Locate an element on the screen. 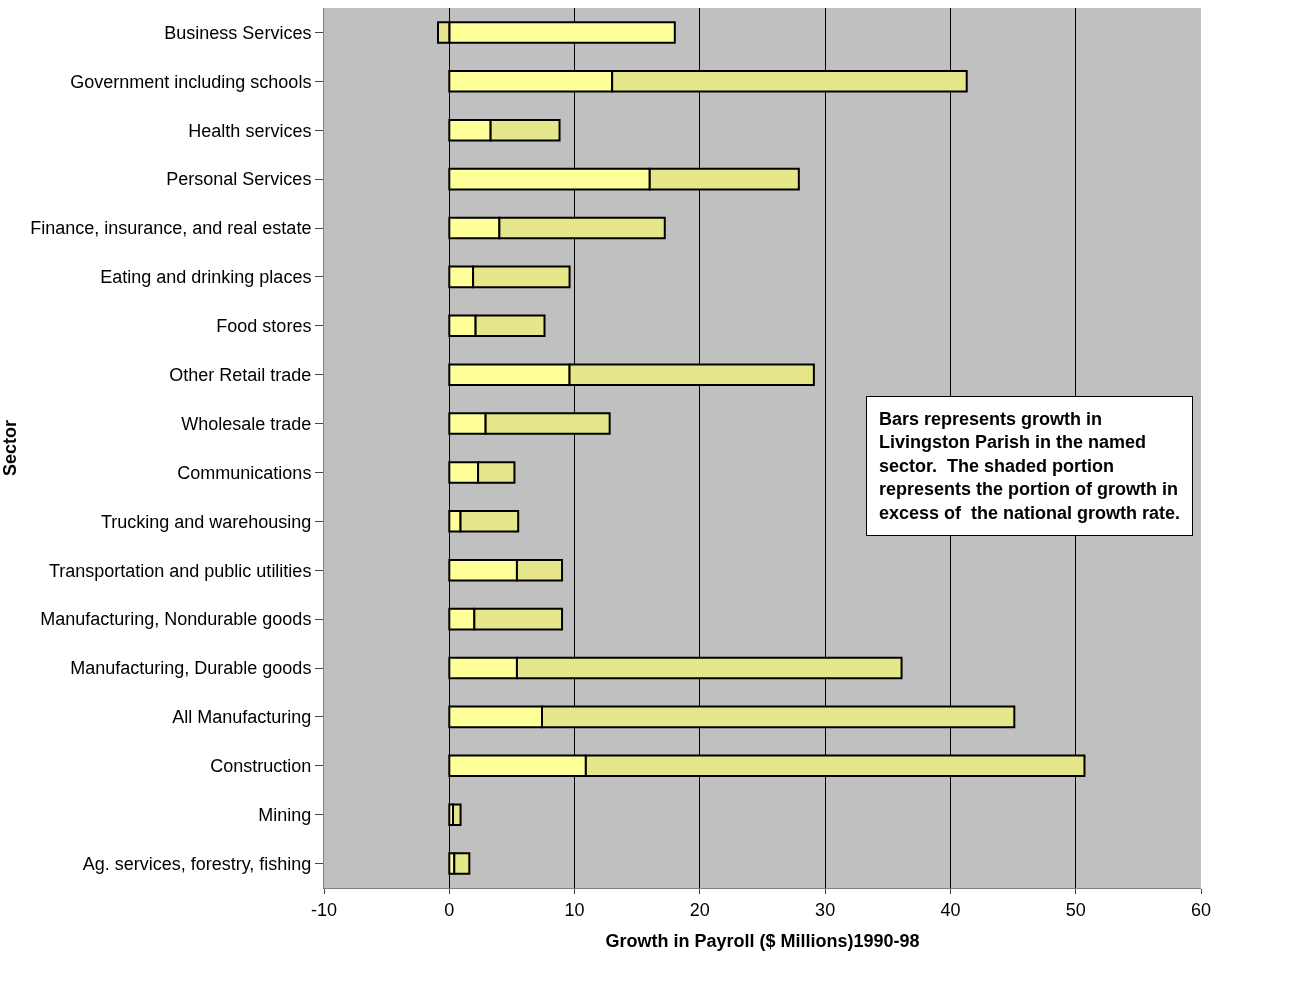 The height and width of the screenshot is (981, 1293). x-tick-label: 40 is located at coordinates (950, 909).